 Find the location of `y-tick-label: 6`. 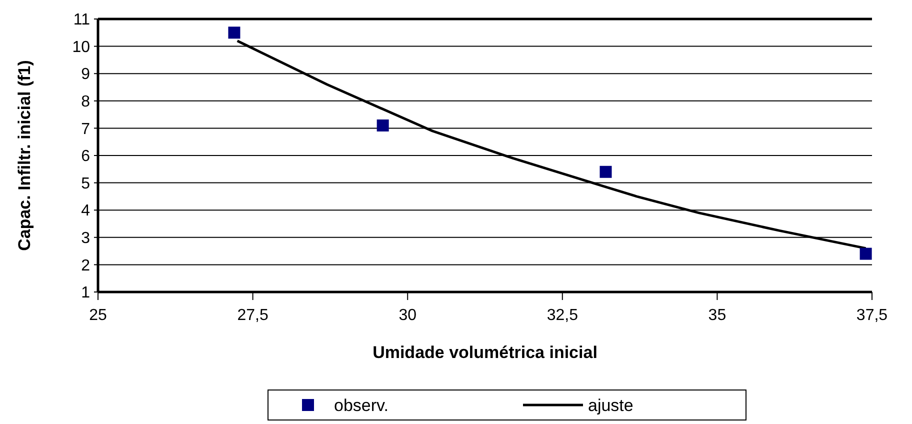

y-tick-label: 6 is located at coordinates (85, 157).